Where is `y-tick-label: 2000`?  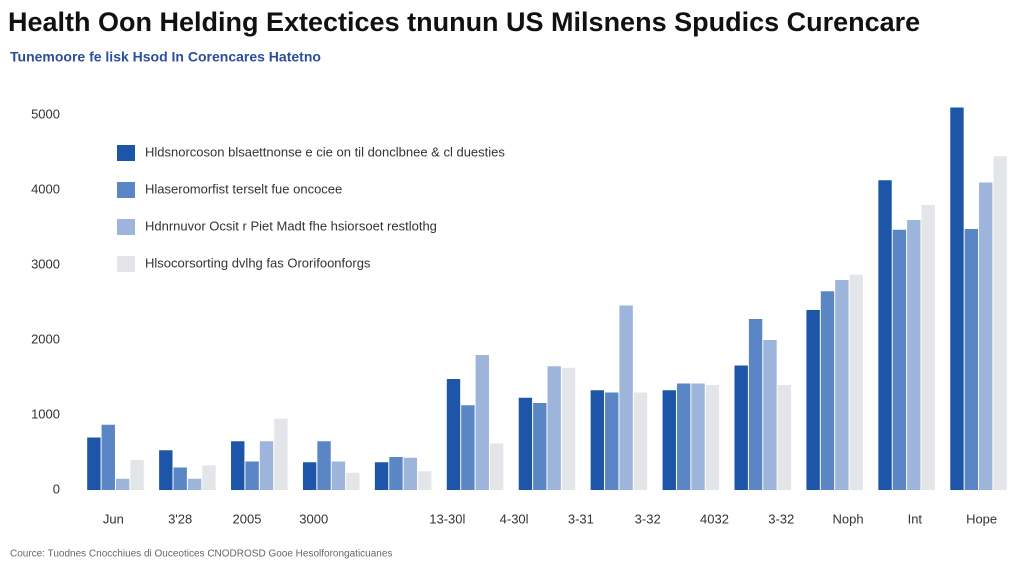
y-tick-label: 2000 is located at coordinates (45, 338).